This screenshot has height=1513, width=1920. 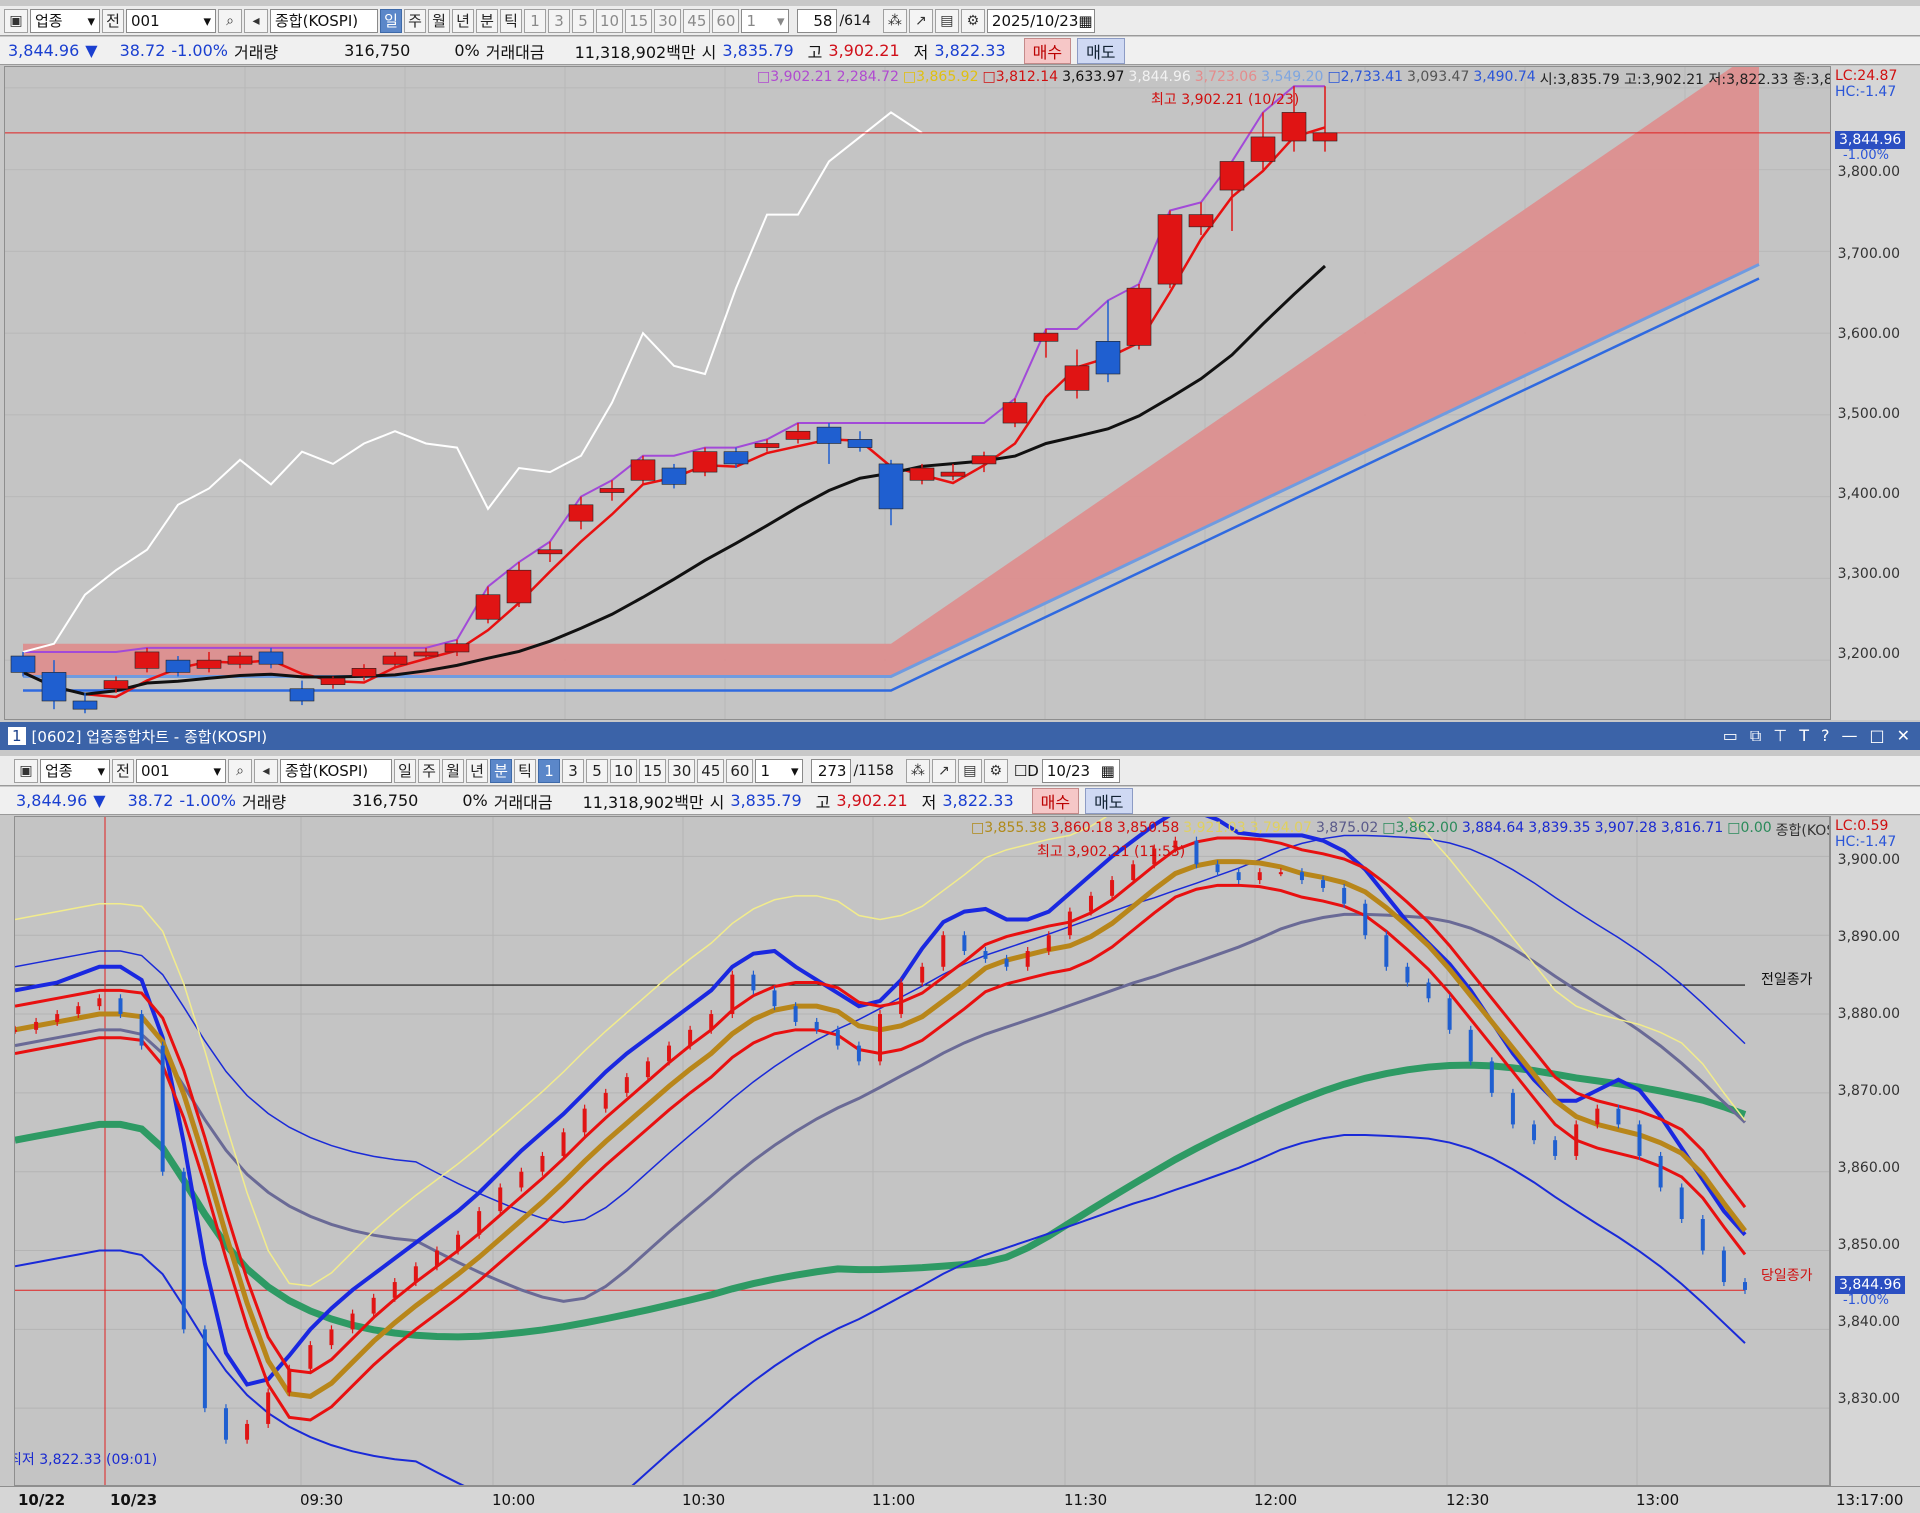 What do you see at coordinates (817, 20) in the screenshot?
I see `page-current-input: 58` at bounding box center [817, 20].